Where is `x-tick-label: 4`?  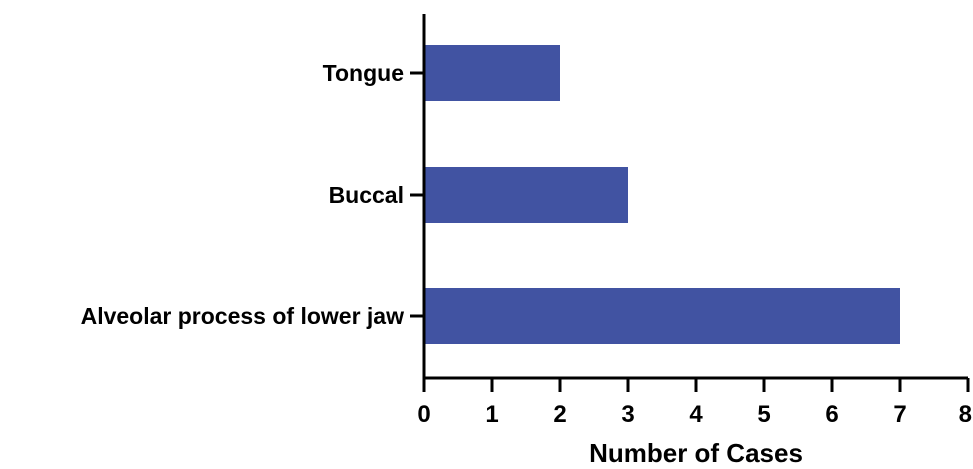 x-tick-label: 4 is located at coordinates (696, 414).